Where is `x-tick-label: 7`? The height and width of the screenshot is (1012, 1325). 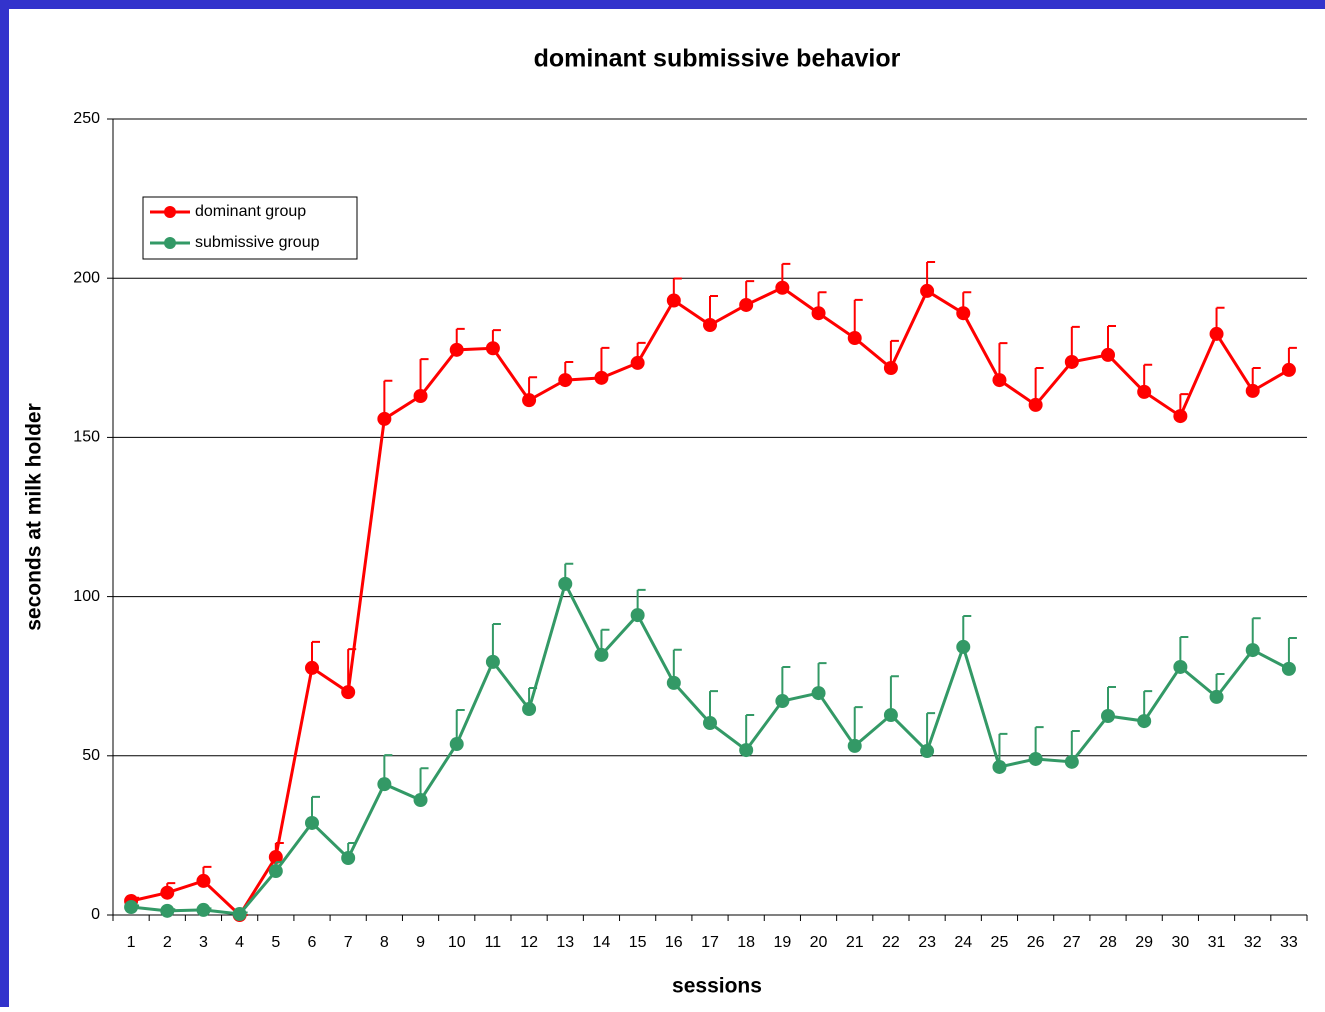
x-tick-label: 7 is located at coordinates (348, 942).